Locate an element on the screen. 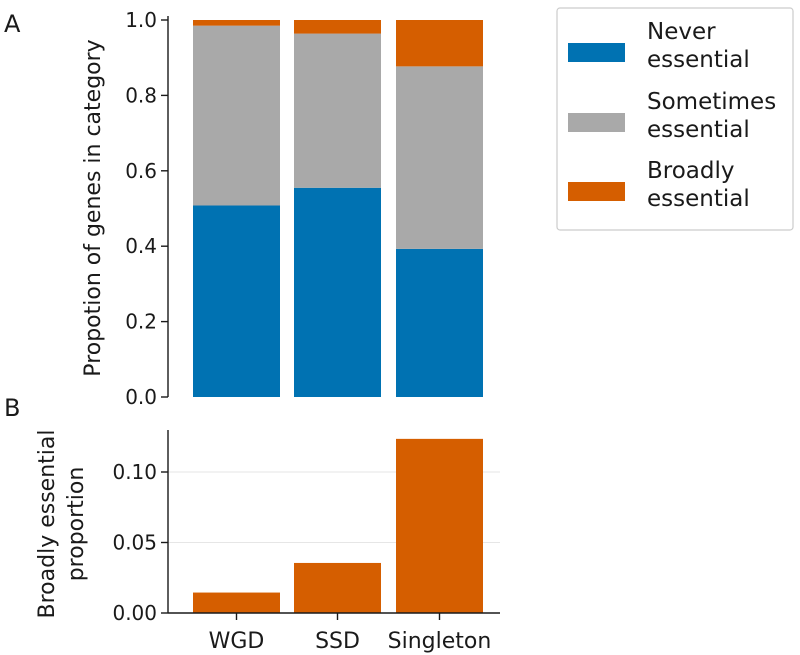 The image size is (800, 655). legend-label-never-essential: Never is located at coordinates (681, 32).